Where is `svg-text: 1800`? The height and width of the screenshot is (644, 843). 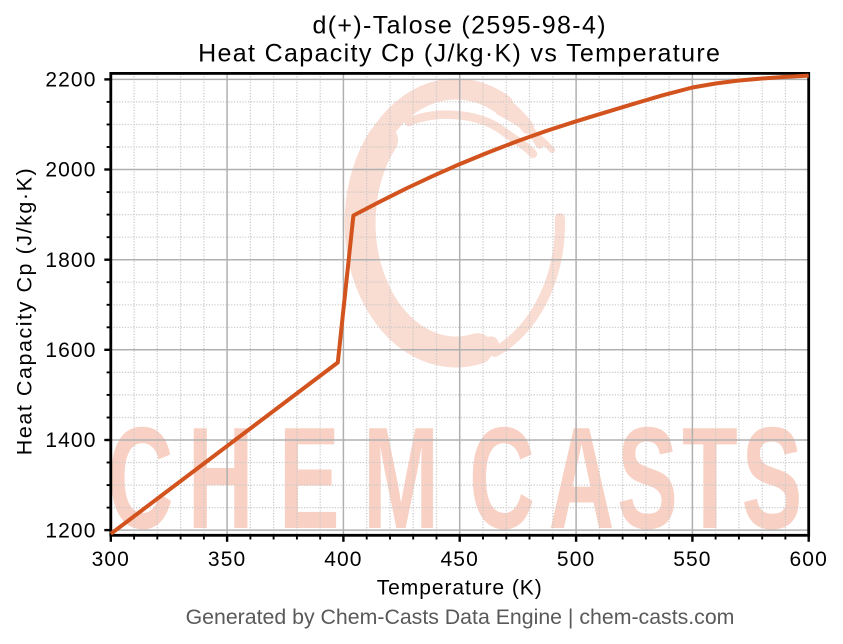
svg-text: 1800 is located at coordinates (70, 260).